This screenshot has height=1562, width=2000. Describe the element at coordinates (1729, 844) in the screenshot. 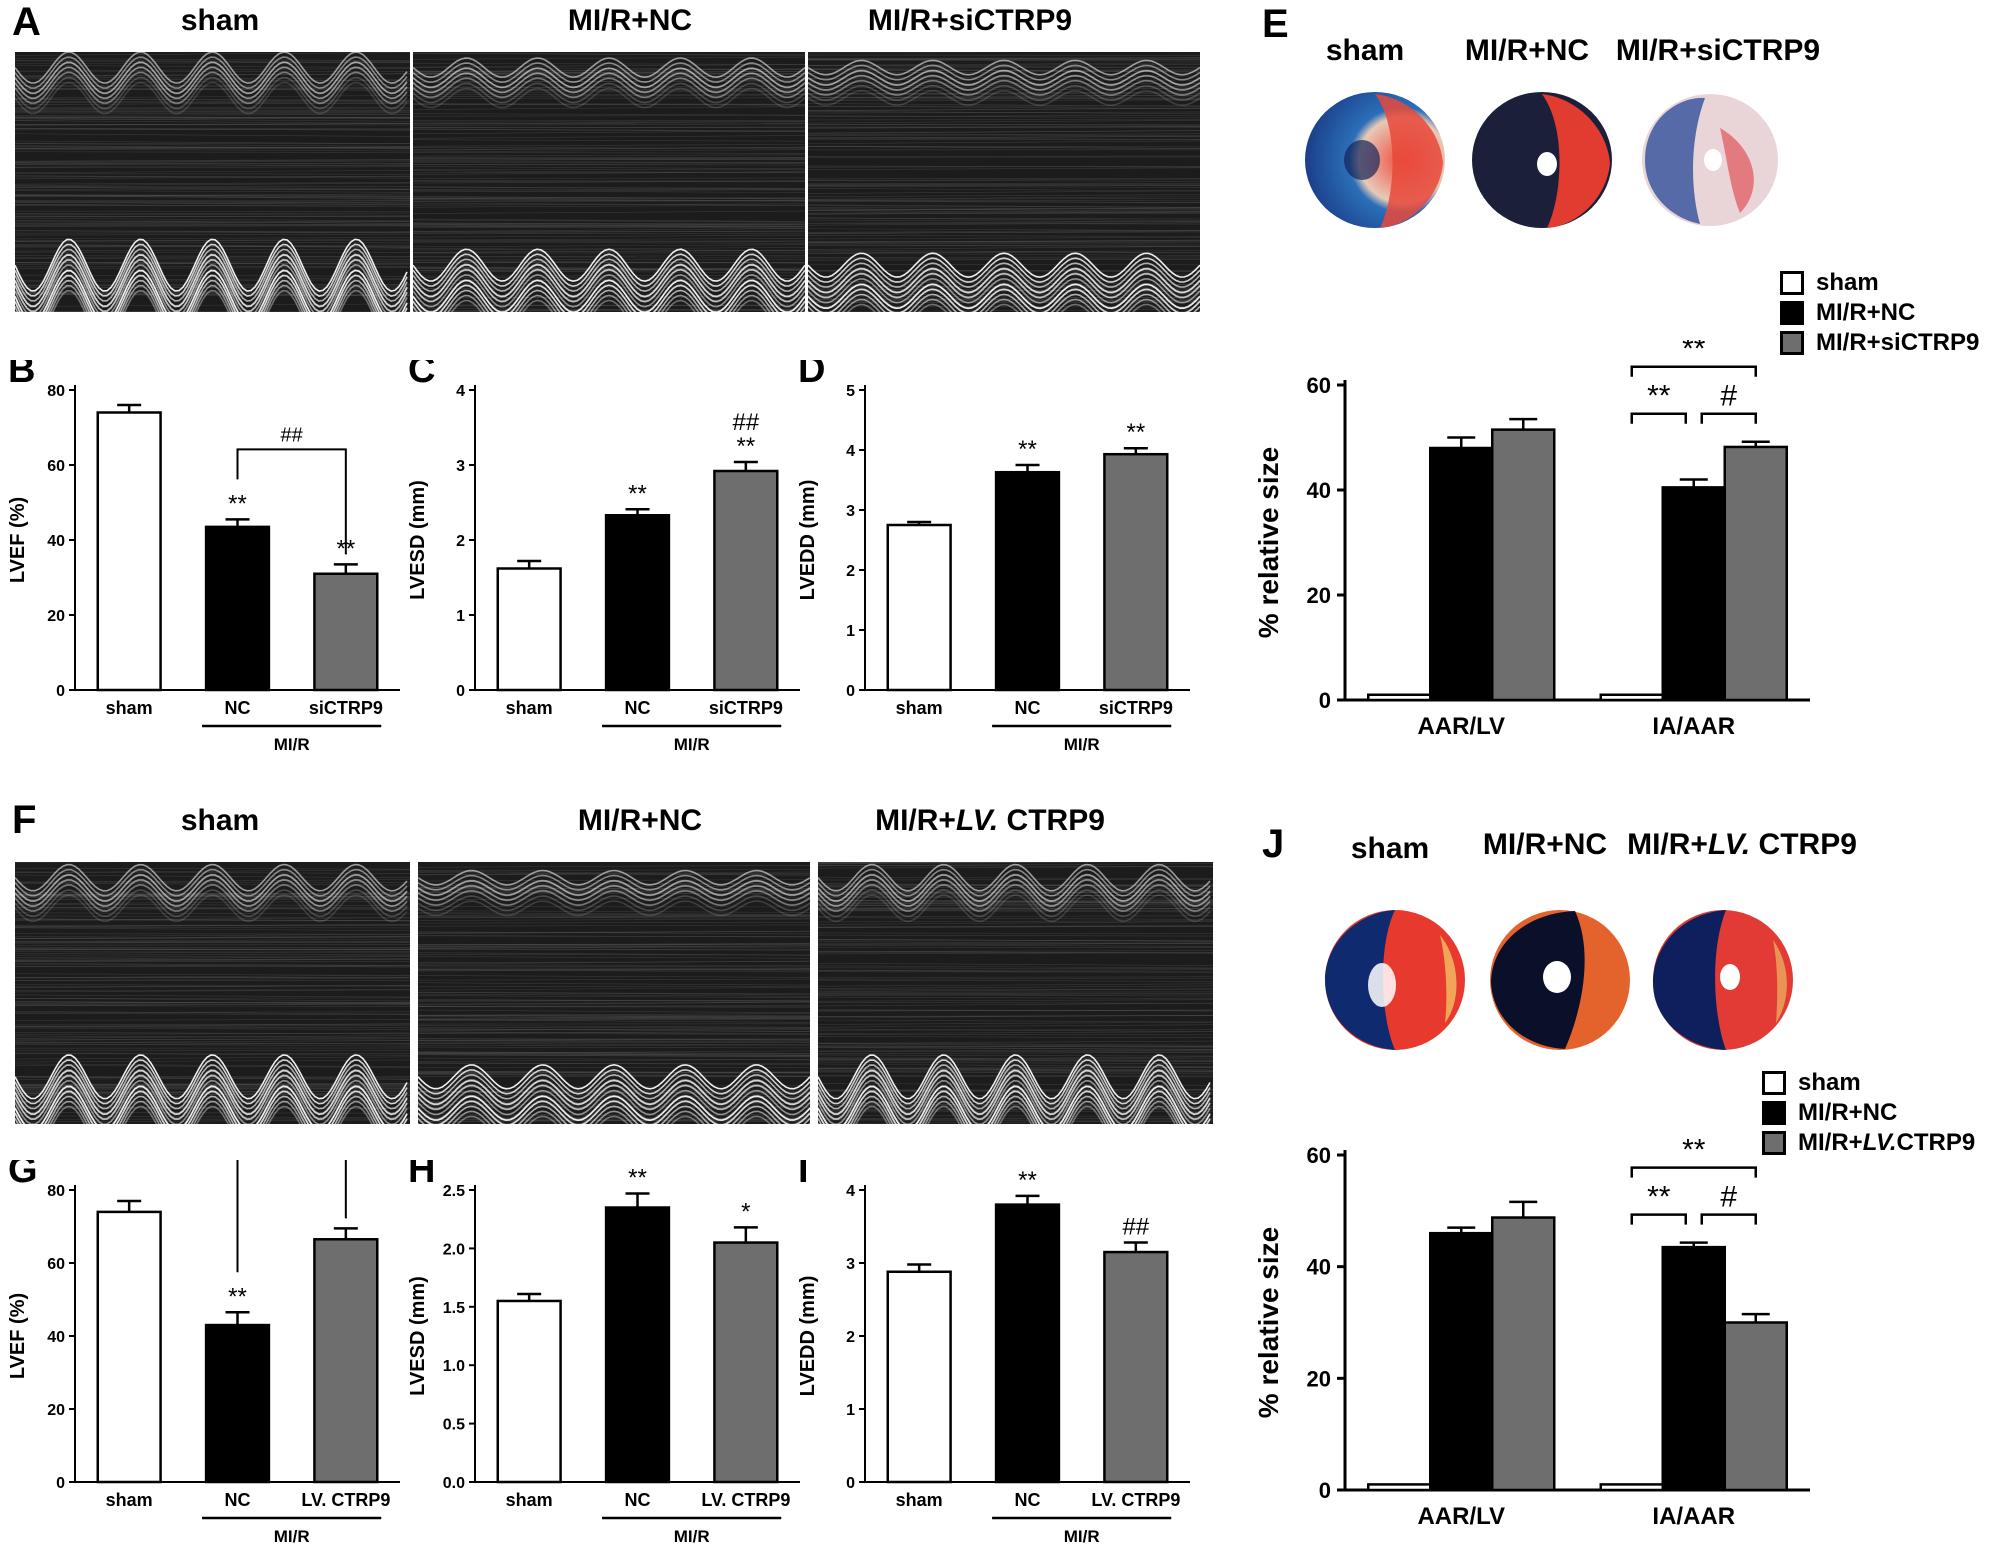

I see `heart-title-lv-j-italic: LV.` at that location.